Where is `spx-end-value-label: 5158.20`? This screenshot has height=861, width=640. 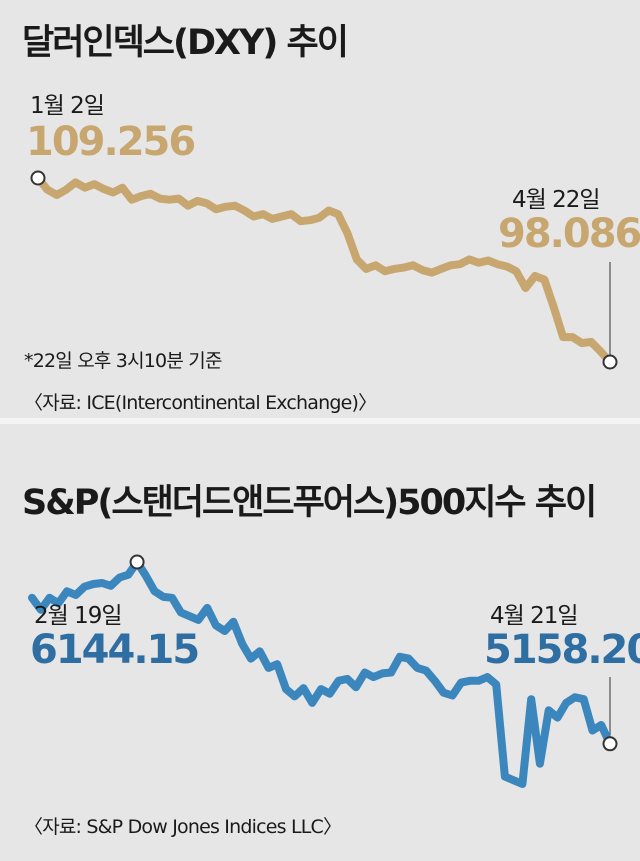 spx-end-value-label: 5158.20 is located at coordinates (562, 650).